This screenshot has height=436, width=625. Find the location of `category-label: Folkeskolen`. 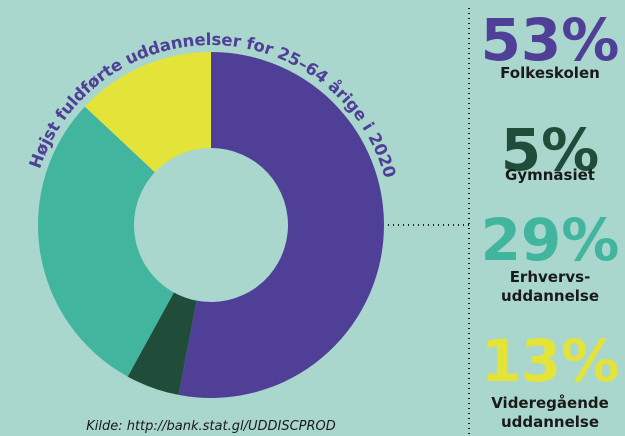

category-label: Folkeskolen is located at coordinates (550, 73).